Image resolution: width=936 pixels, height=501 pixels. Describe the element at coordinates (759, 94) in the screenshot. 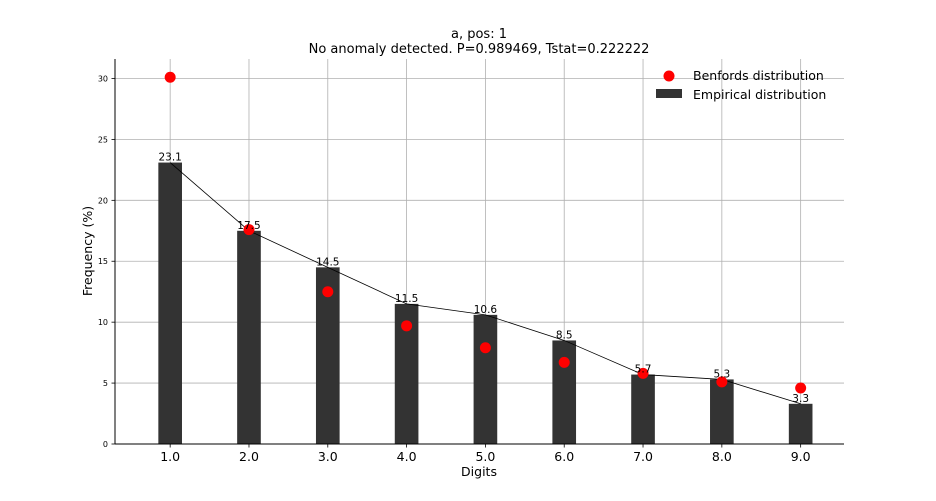

I see `legend-empirical-label: Empirical distribution` at that location.